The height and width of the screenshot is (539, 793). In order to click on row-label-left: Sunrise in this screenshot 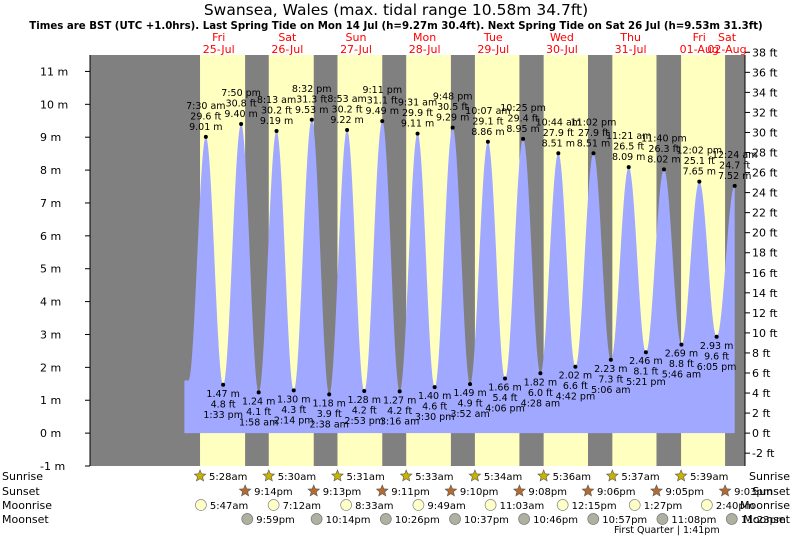, I will do `click(22, 476)`.